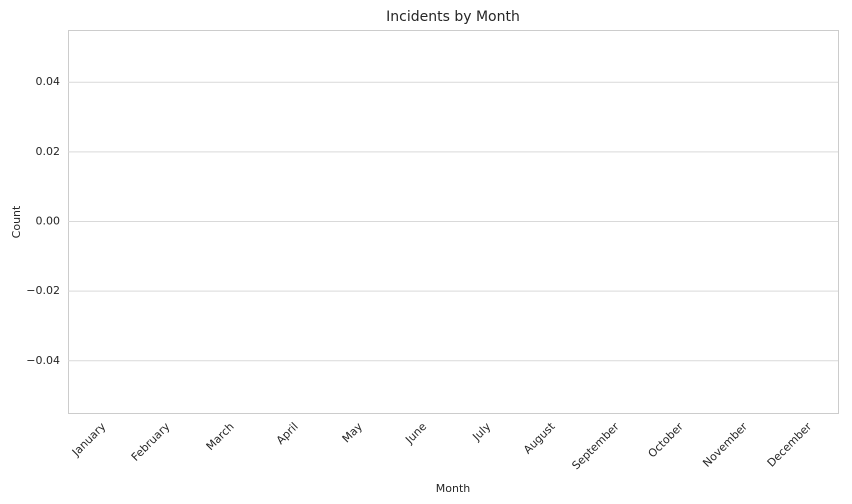 The width and height of the screenshot is (852, 504). What do you see at coordinates (43, 360) in the screenshot?
I see `y-tick-label: −0.04` at bounding box center [43, 360].